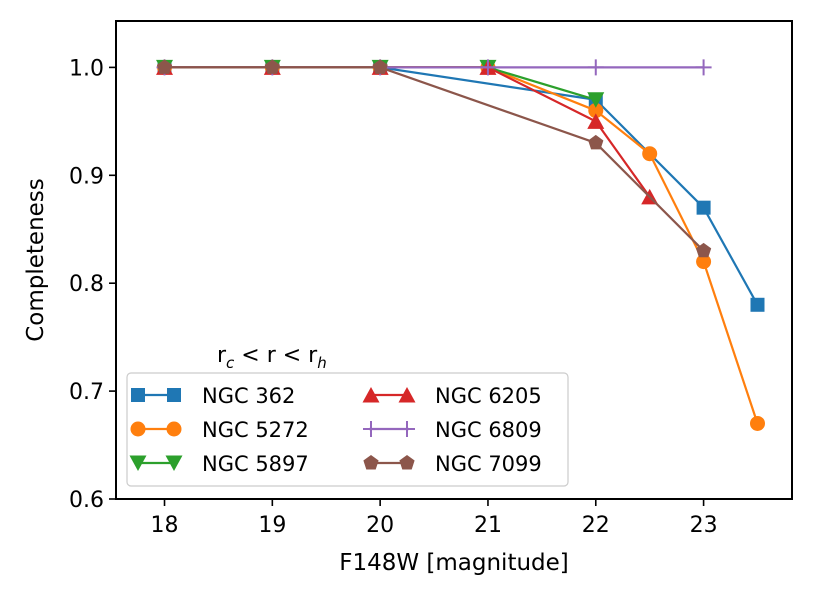  I want to click on legend-item-ngc-5272: NGC 5272, so click(219, 430).